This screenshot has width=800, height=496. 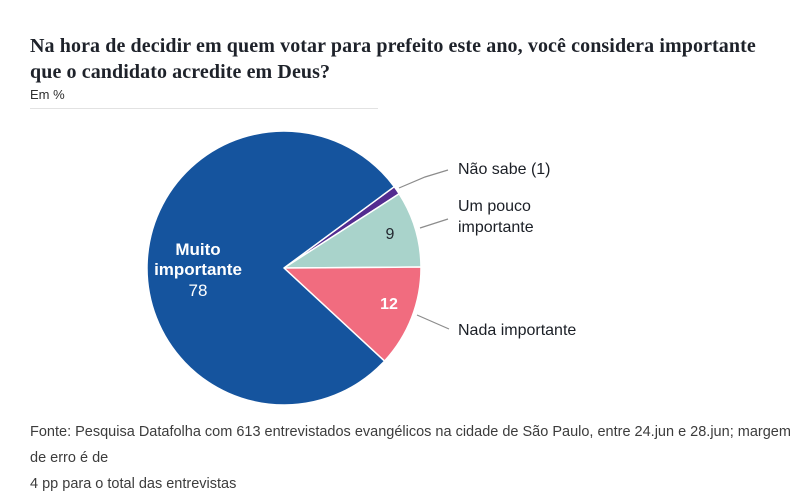 What do you see at coordinates (198, 290) in the screenshot?
I see `slice-value-muito: 78` at bounding box center [198, 290].